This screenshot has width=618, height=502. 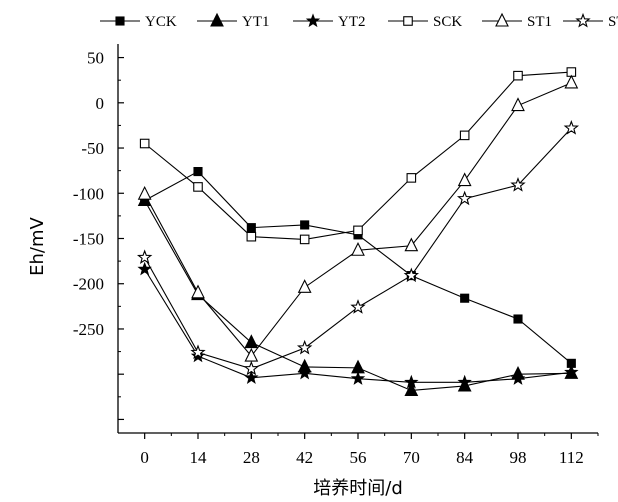 I want to click on x-tick-label: 0, so click(x=144, y=457).